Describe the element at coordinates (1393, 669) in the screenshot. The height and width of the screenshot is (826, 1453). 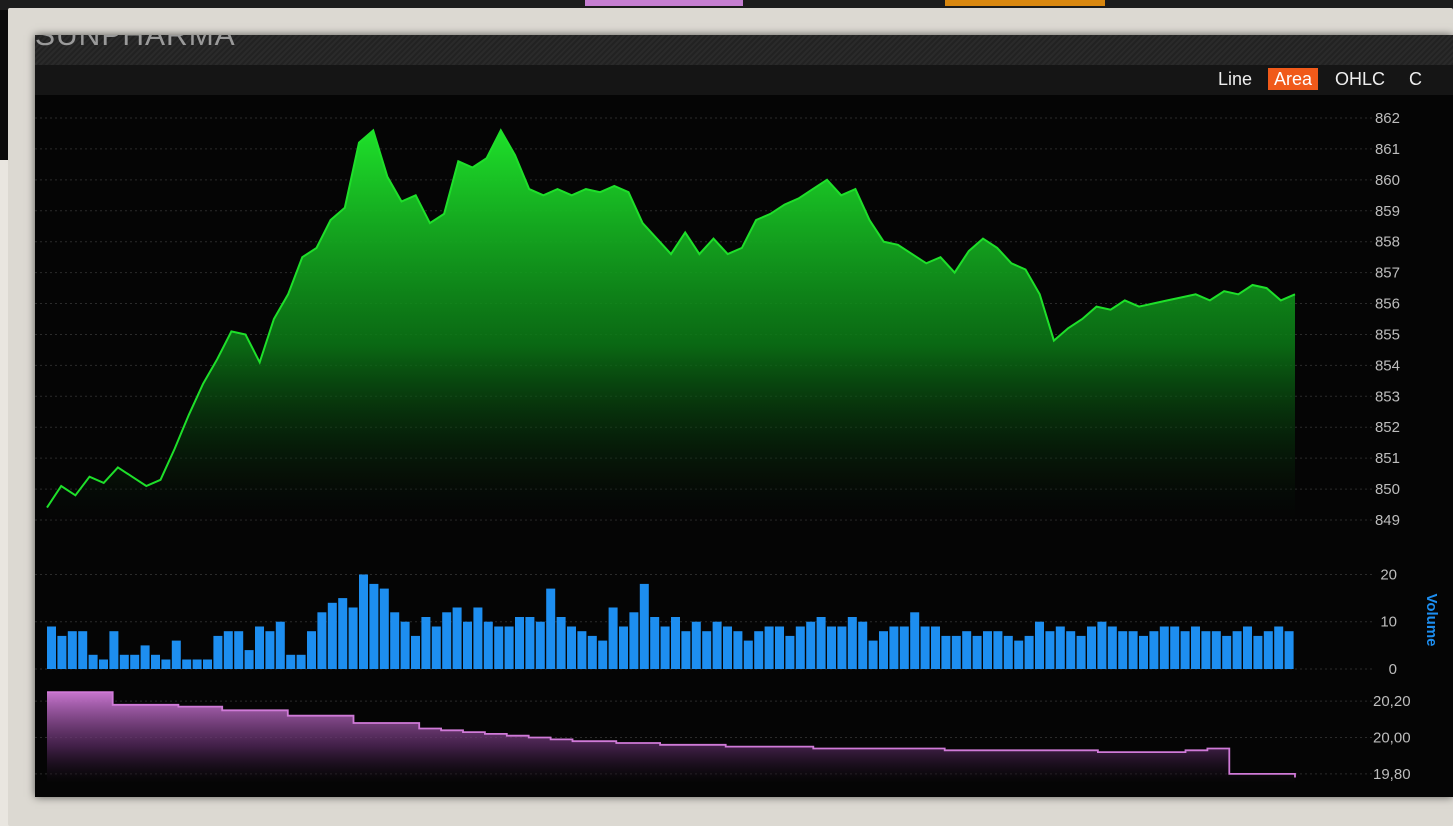
I see `volume-tick-label: 0` at that location.